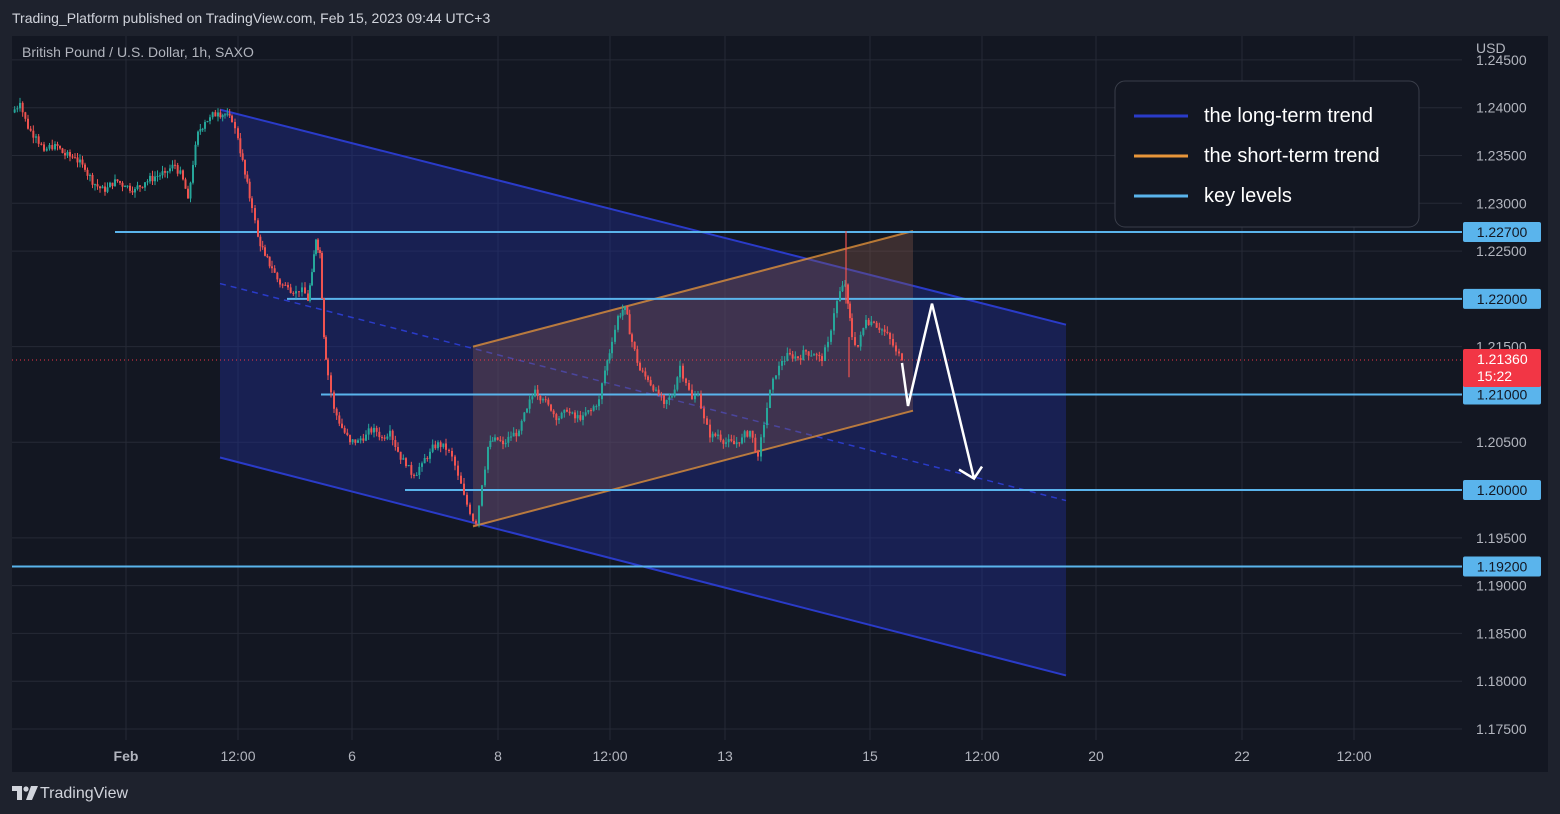 Image resolution: width=1560 pixels, height=814 pixels. I want to click on projection-arrow, so click(942, 392).